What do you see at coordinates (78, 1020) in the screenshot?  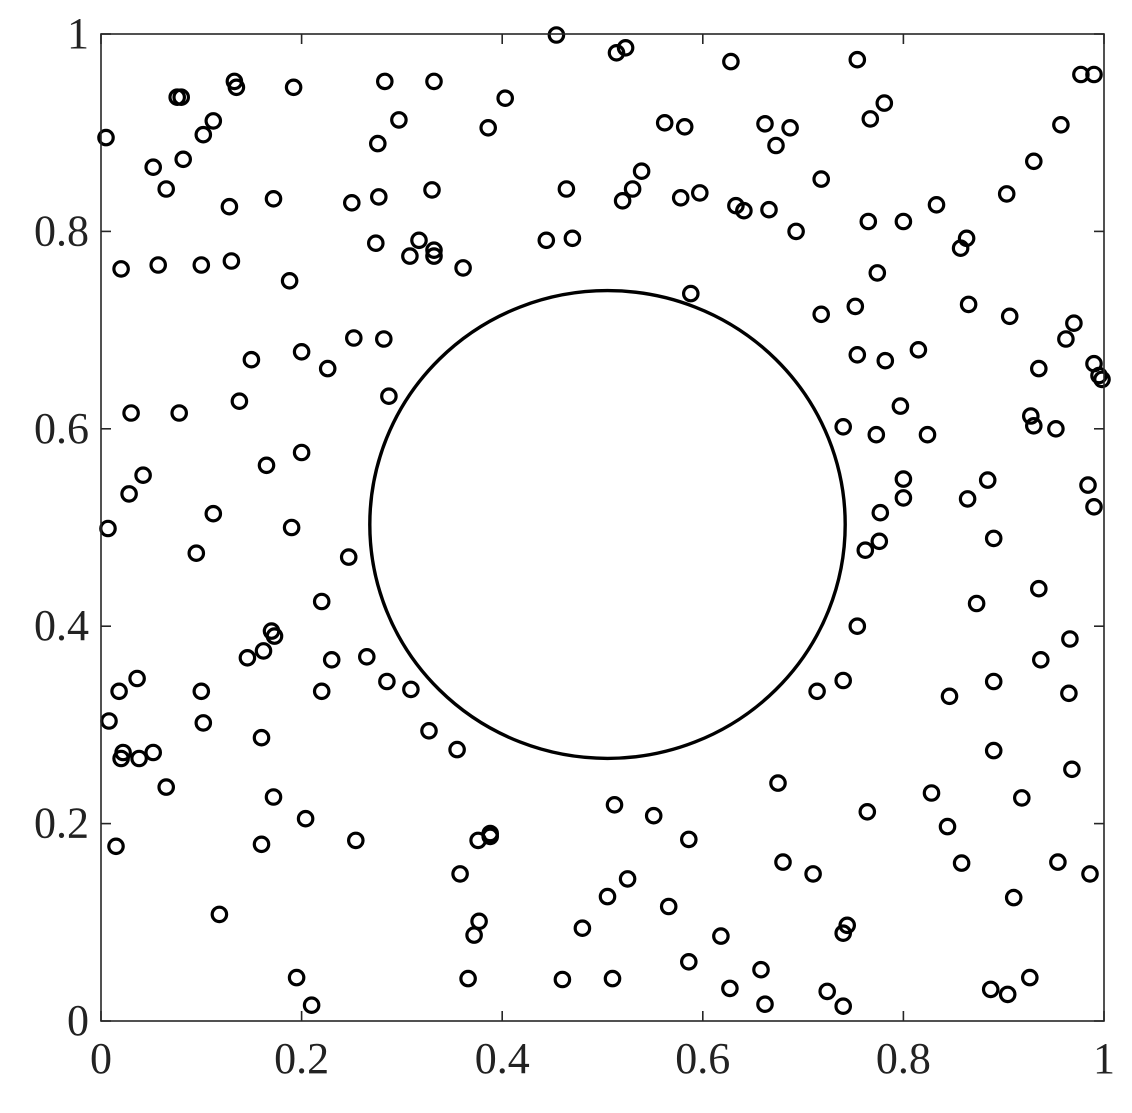 I see `y-tick-label-0: 0` at bounding box center [78, 1020].